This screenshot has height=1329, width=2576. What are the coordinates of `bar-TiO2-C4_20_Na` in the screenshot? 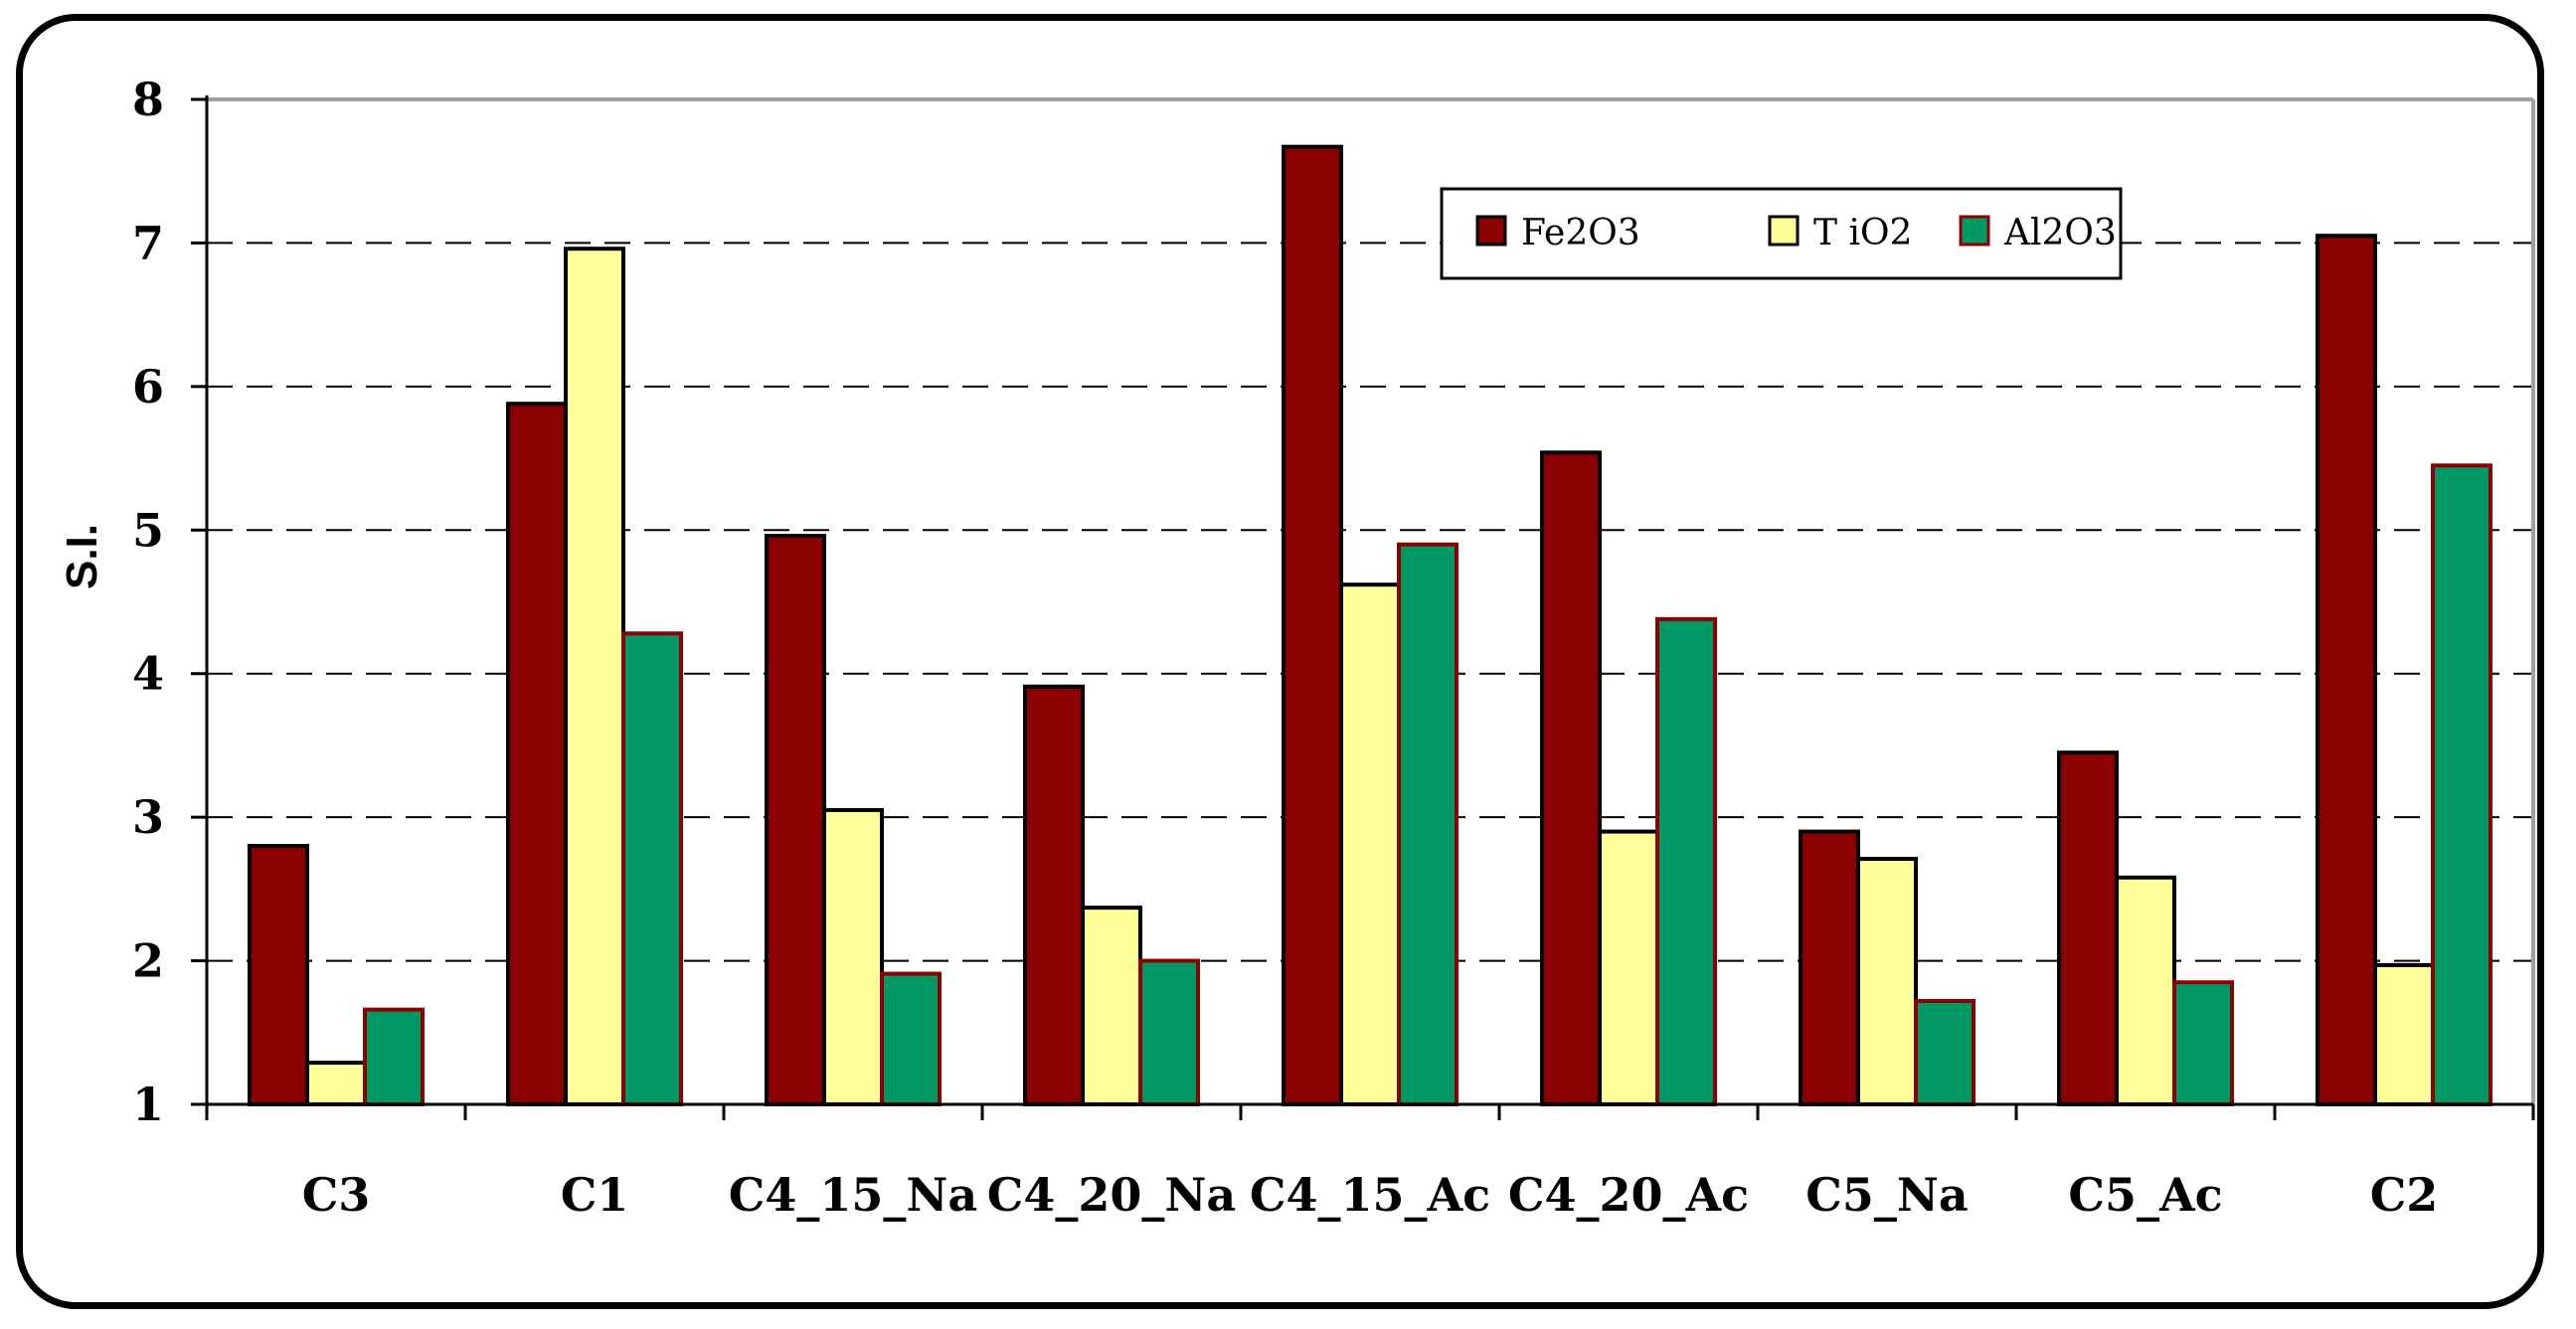 It's located at (1111, 1006).